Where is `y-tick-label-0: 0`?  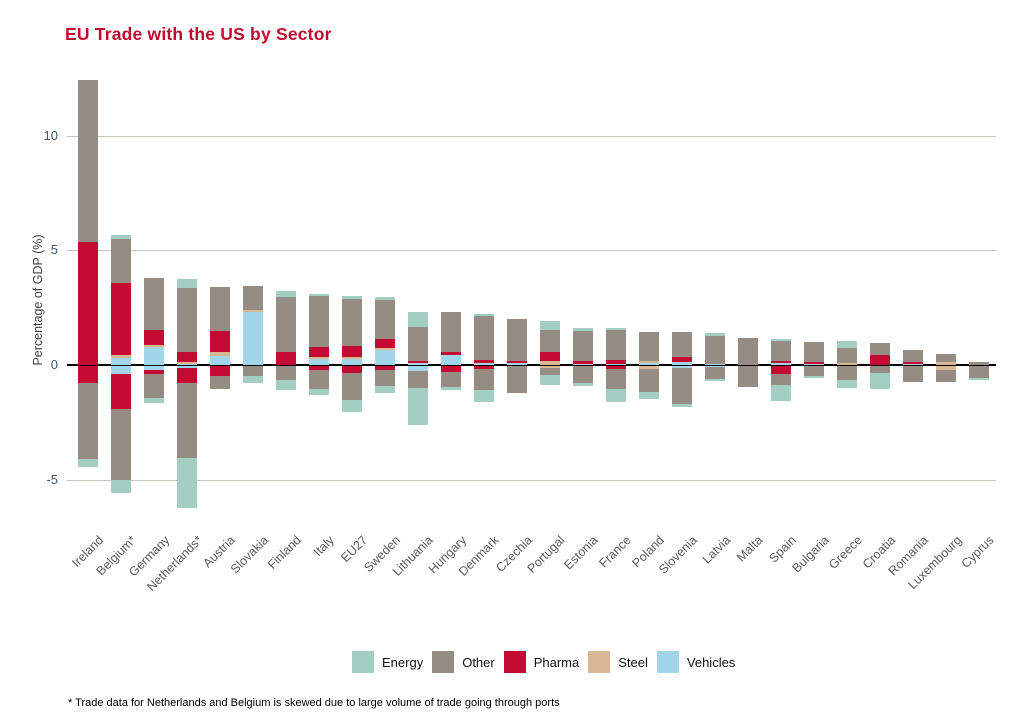 y-tick-label-0: 0 is located at coordinates (54, 364).